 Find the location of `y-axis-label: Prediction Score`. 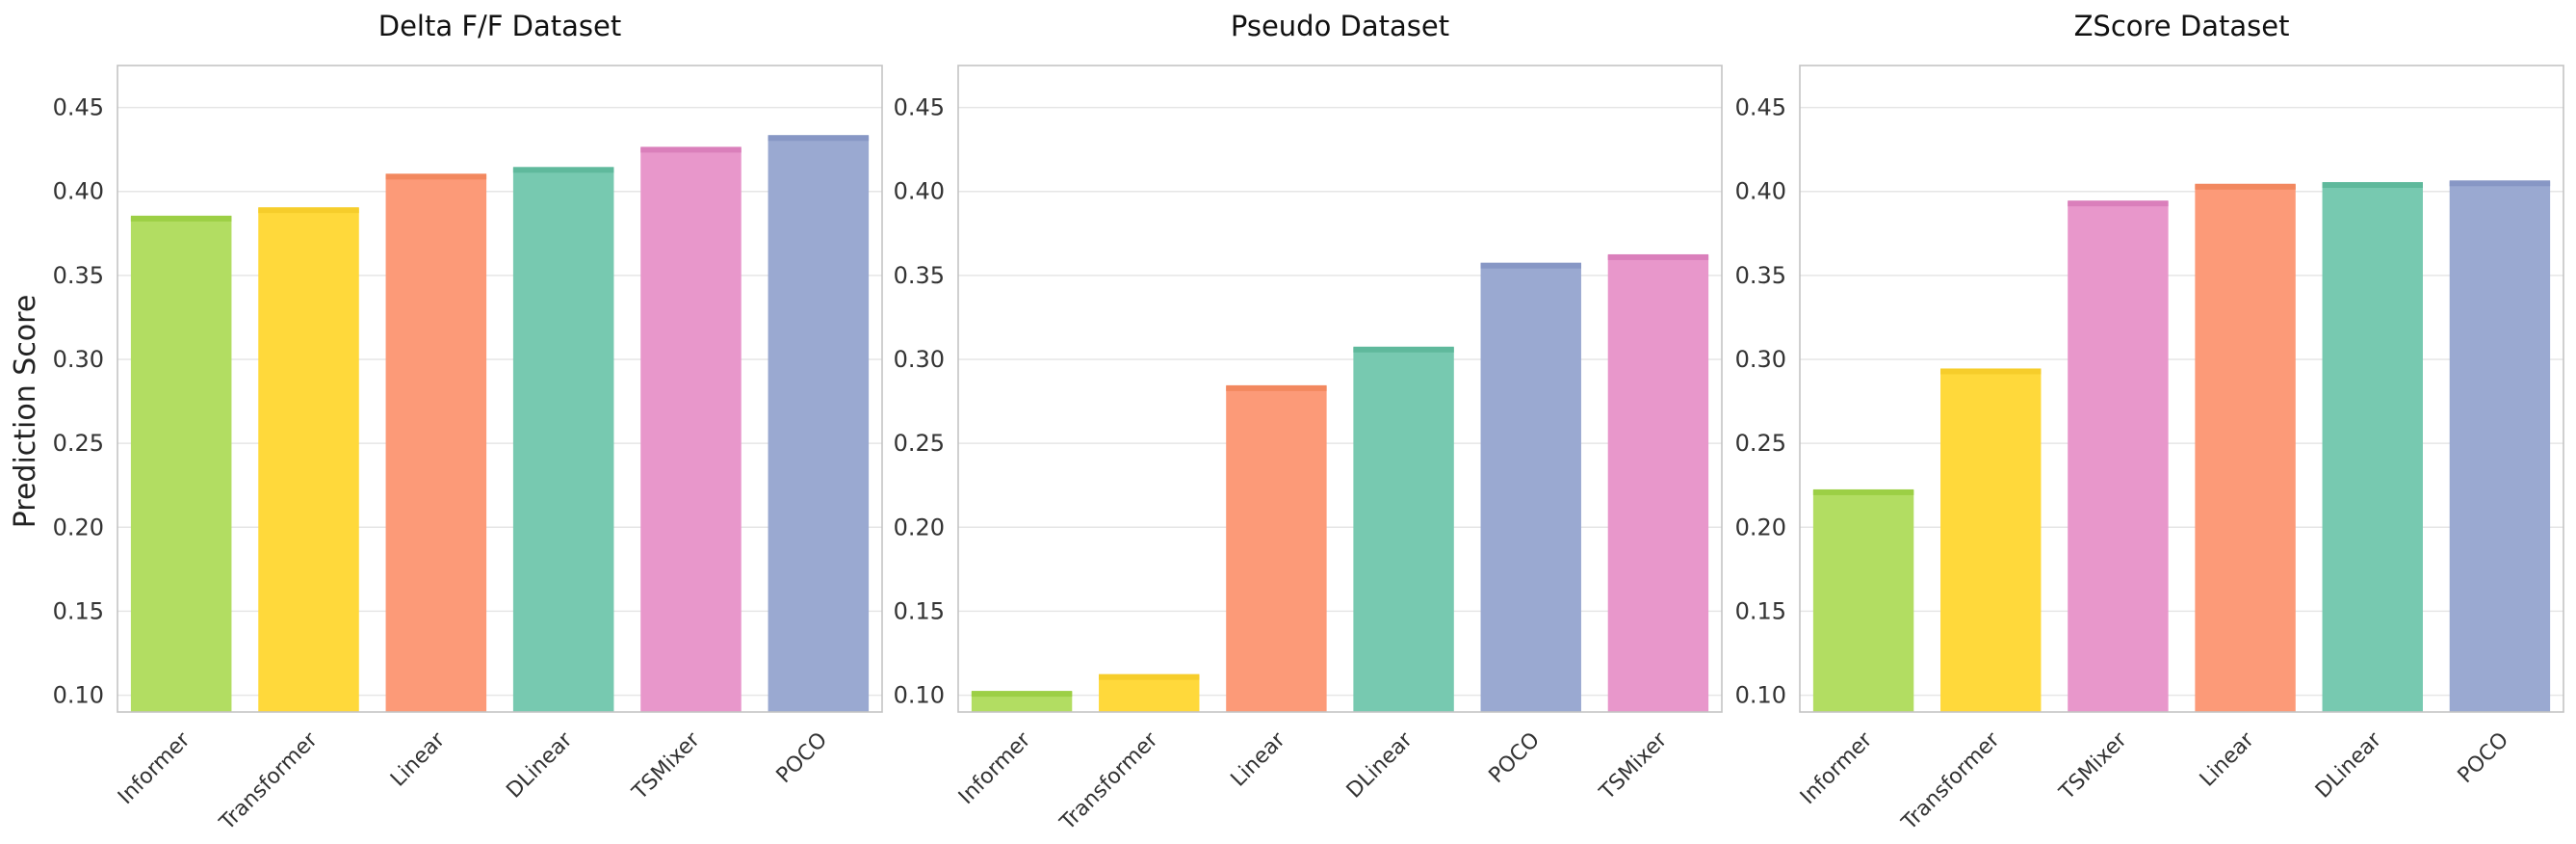

y-axis-label: Prediction Score is located at coordinates (25, 412).